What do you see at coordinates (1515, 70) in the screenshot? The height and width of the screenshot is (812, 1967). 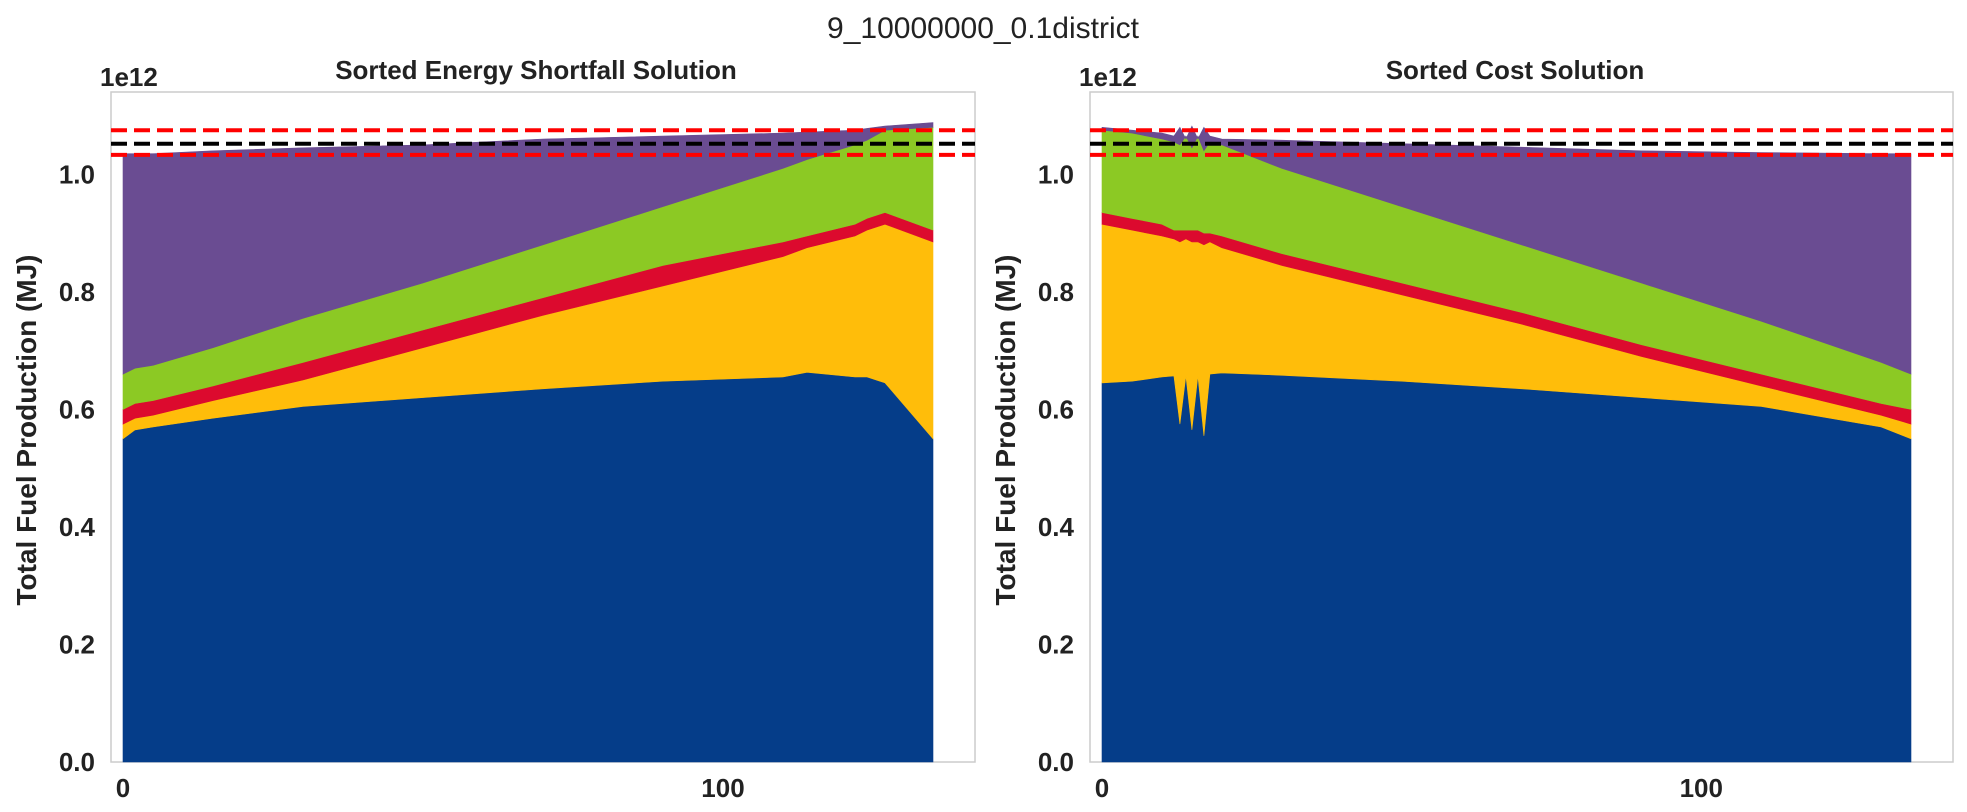 I see `panel-title: Sorted Cost Solution` at bounding box center [1515, 70].